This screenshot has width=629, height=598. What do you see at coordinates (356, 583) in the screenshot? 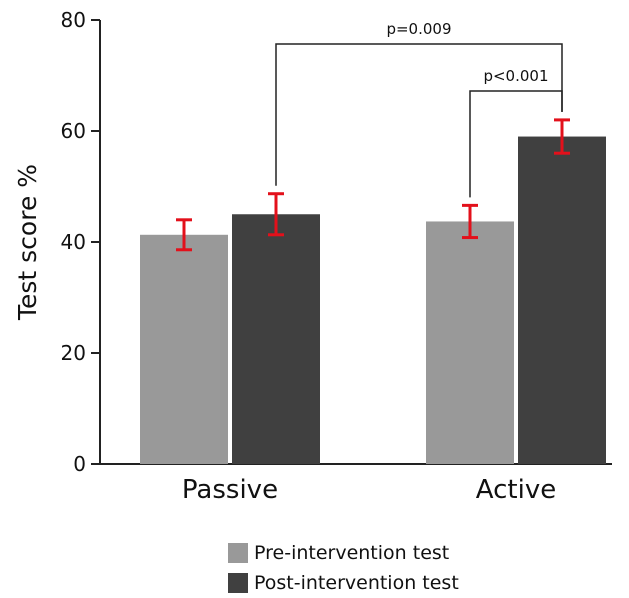
I see `legend-label-post: Post-intervention test` at bounding box center [356, 583].